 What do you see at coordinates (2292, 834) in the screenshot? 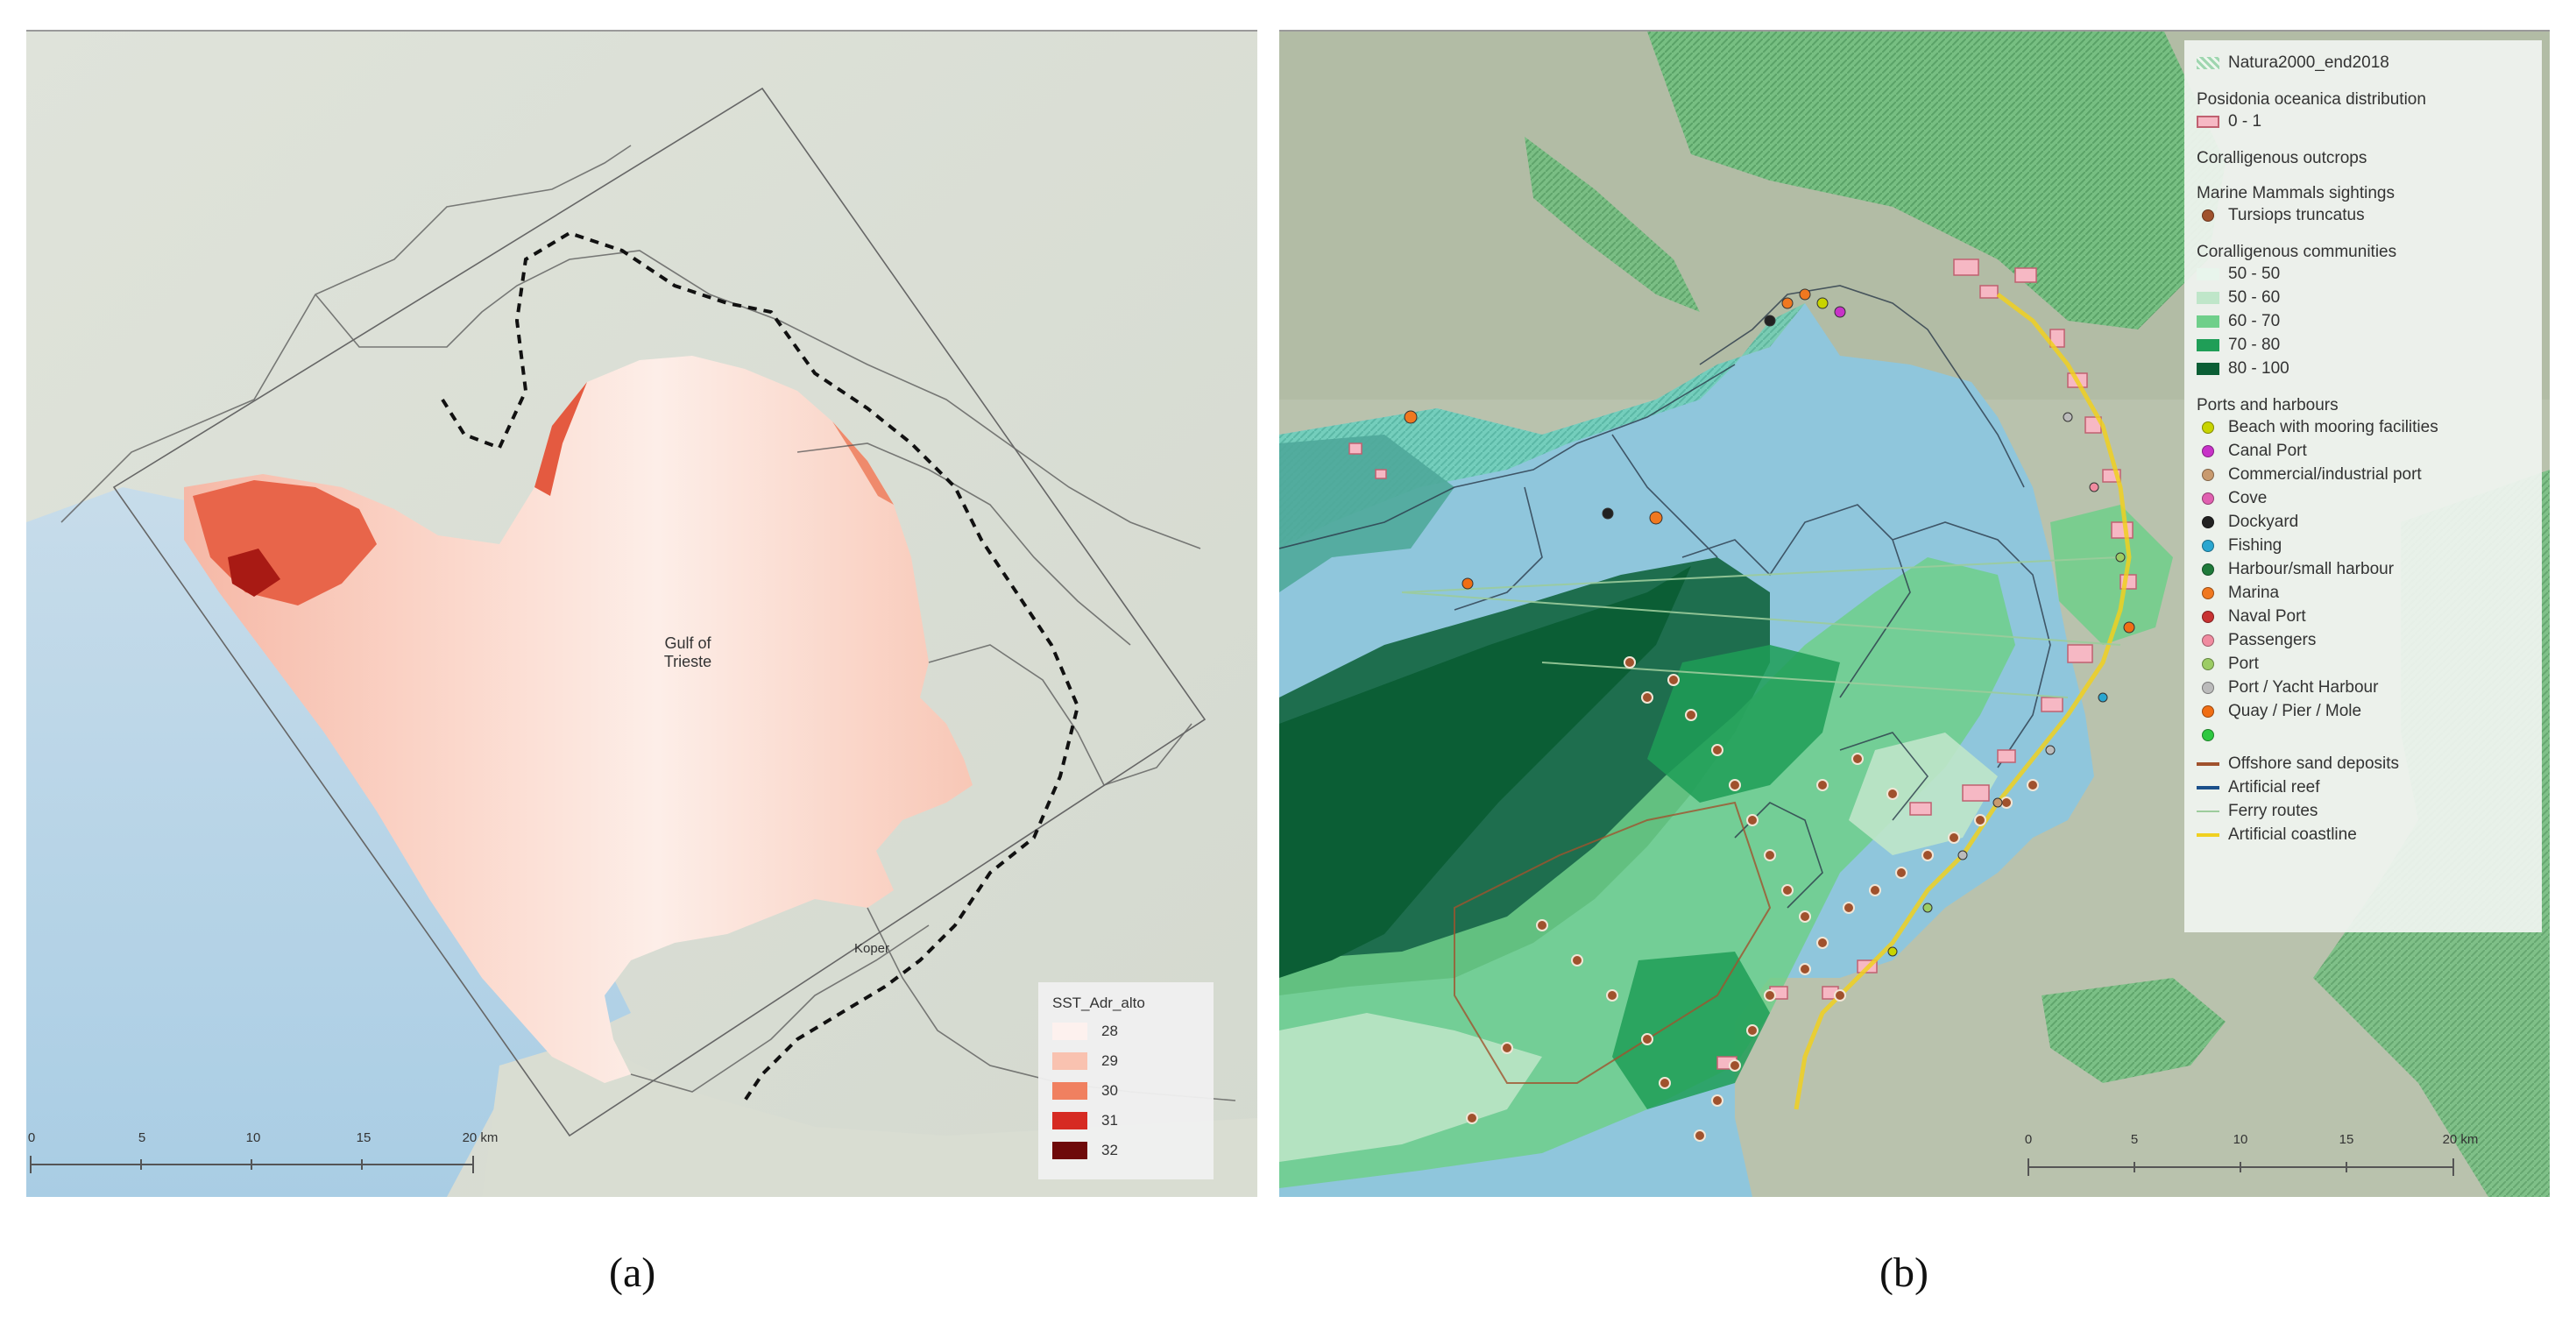
I see `legend-label: Artificial coastline` at bounding box center [2292, 834].